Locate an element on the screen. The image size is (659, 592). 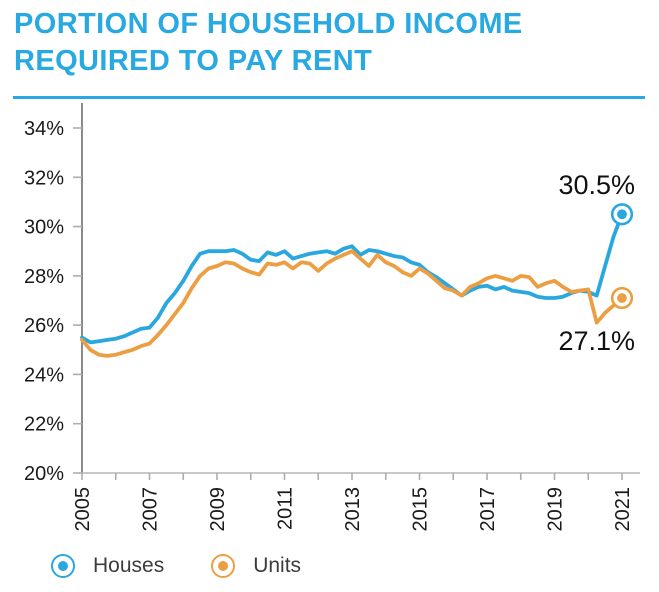
houses-legend-marker-icon is located at coordinates (63, 566).